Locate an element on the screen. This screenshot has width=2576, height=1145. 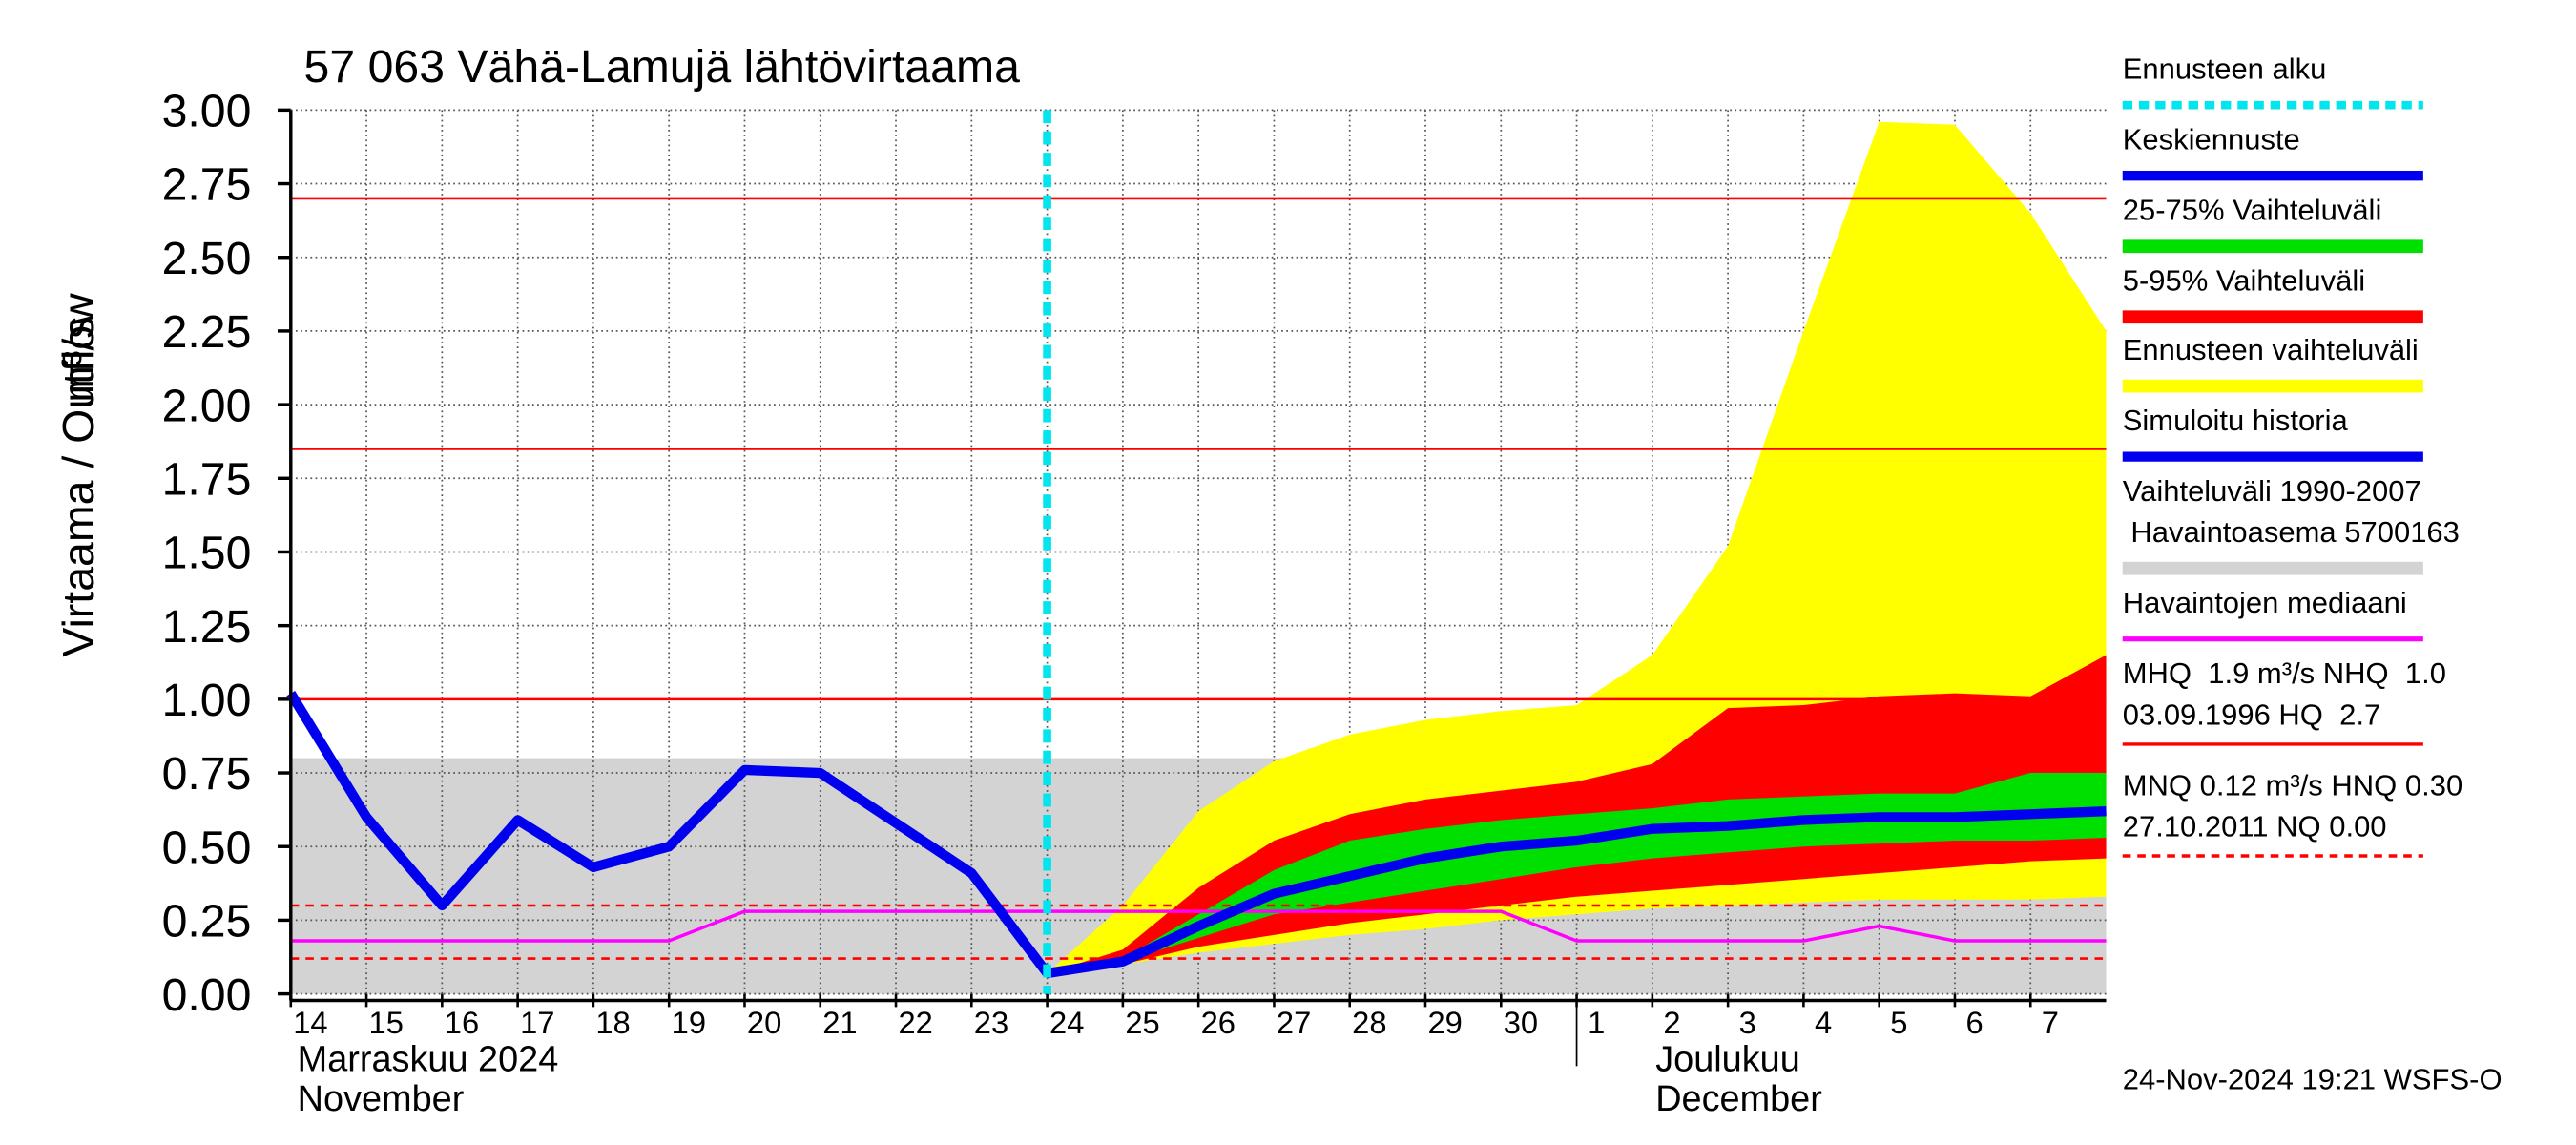
y-axis-unit: m³/s is located at coordinates (78, 359).